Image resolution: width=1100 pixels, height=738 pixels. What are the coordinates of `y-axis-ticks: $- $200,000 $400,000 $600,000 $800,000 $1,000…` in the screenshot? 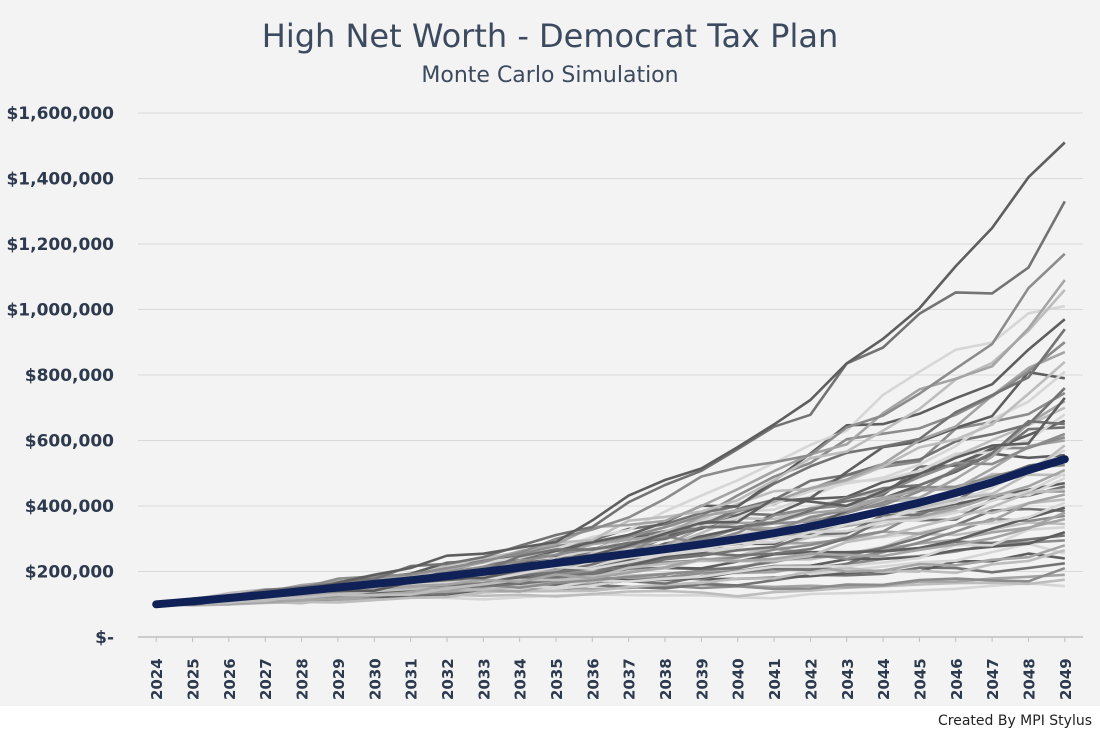 It's located at (60, 376).